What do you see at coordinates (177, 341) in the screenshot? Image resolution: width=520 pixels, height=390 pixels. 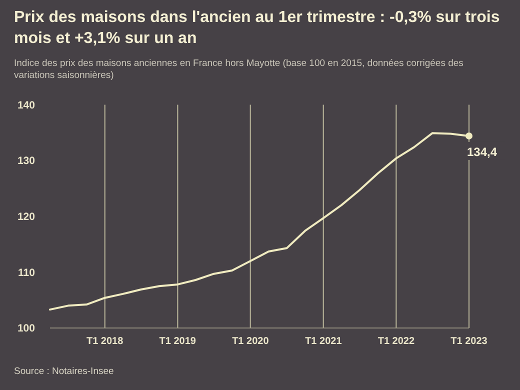 I see `x-tick-label: T1 2019` at bounding box center [177, 341].